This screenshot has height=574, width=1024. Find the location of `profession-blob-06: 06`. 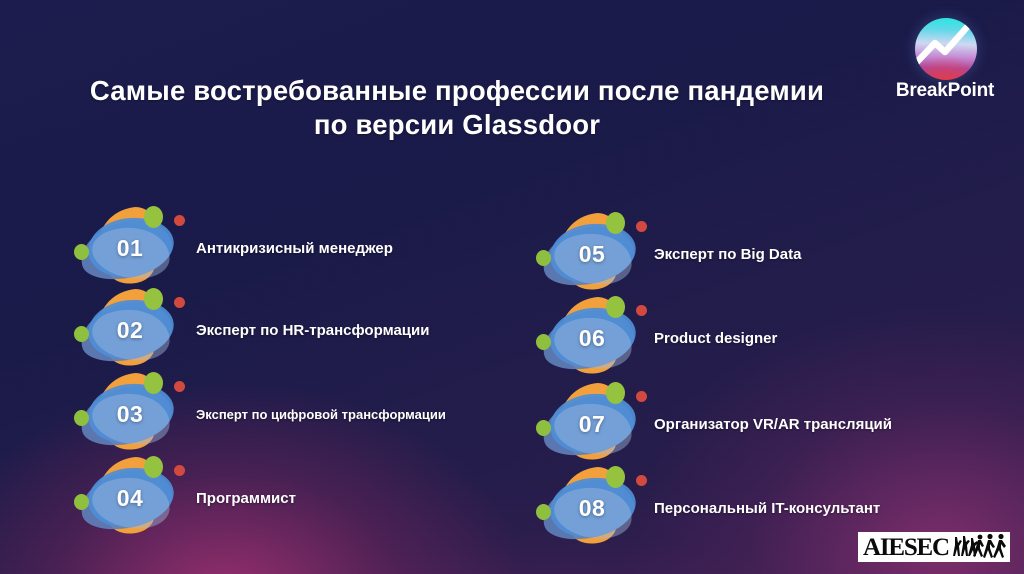

profession-blob-06: 06 is located at coordinates (591, 336).